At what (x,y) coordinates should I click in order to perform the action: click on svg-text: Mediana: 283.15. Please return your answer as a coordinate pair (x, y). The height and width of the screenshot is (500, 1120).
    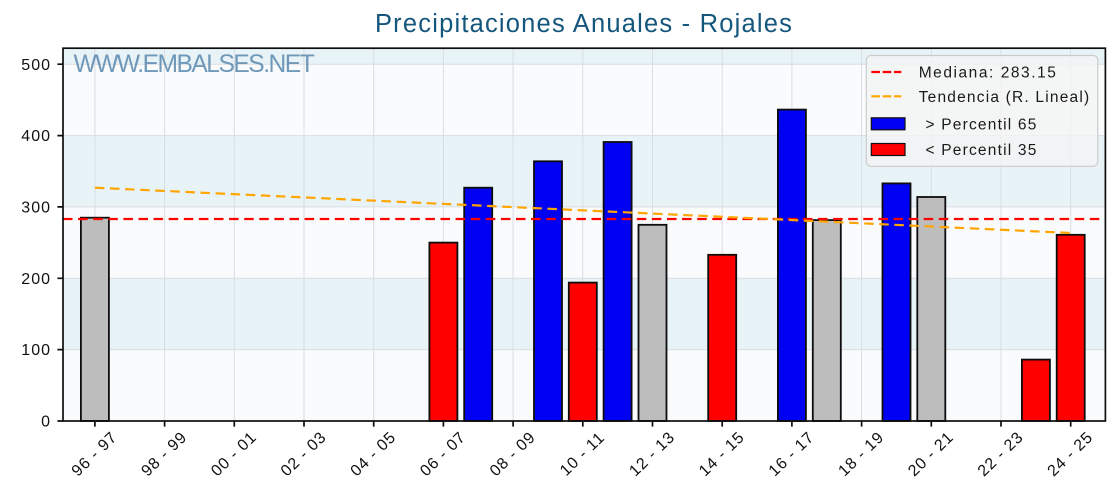
    Looking at the image, I should click on (988, 73).